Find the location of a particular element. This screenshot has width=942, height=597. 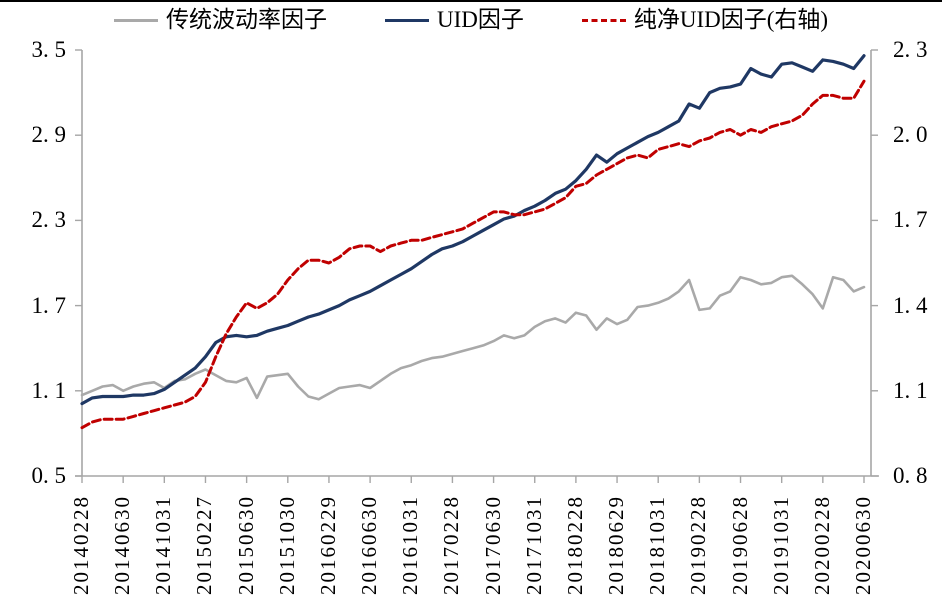

legend-line-red-dashed is located at coordinates (603, 20).